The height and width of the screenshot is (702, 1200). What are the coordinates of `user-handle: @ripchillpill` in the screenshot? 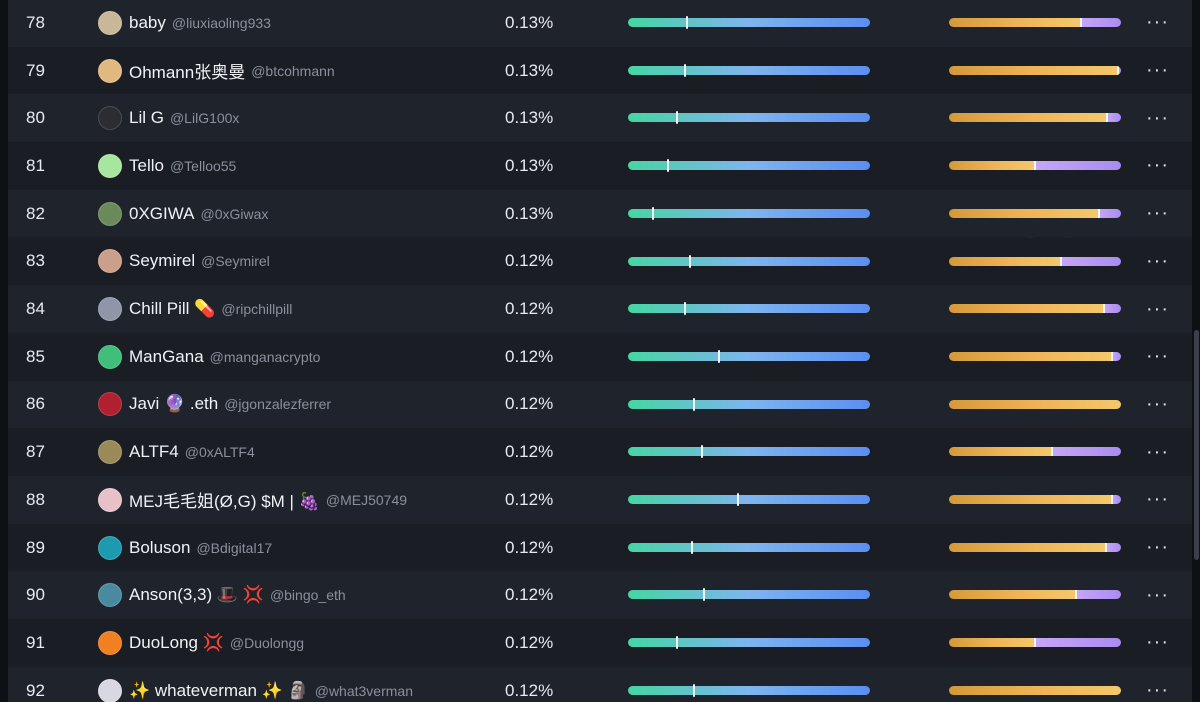 It's located at (257, 309).